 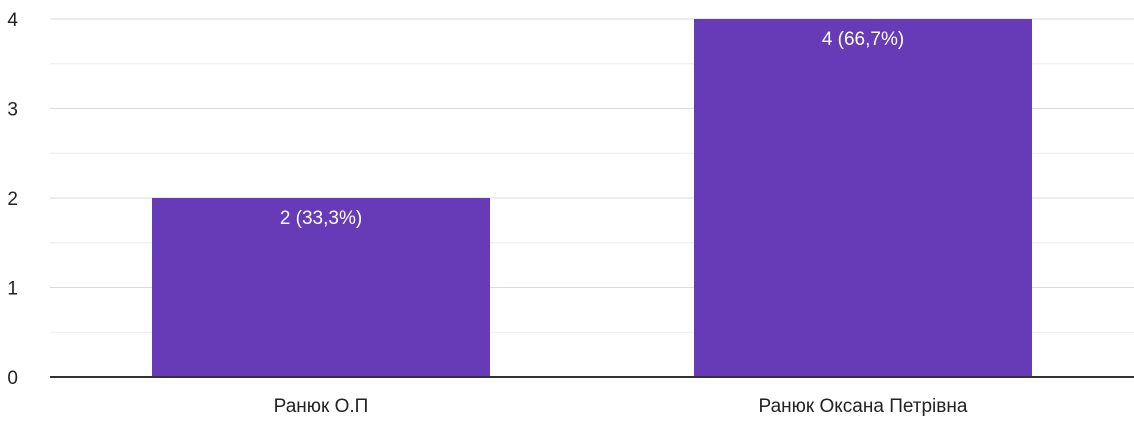 What do you see at coordinates (321, 406) in the screenshot?
I see `x-category-label: Ранюк О.П` at bounding box center [321, 406].